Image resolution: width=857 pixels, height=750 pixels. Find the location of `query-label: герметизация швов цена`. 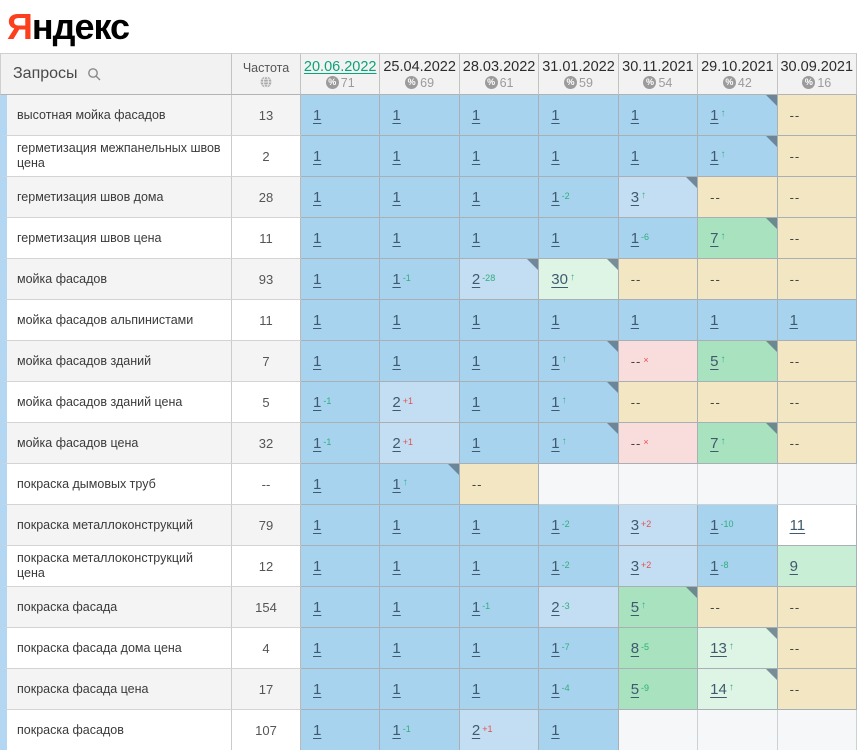

query-label: герметизация швов цена is located at coordinates (89, 237).